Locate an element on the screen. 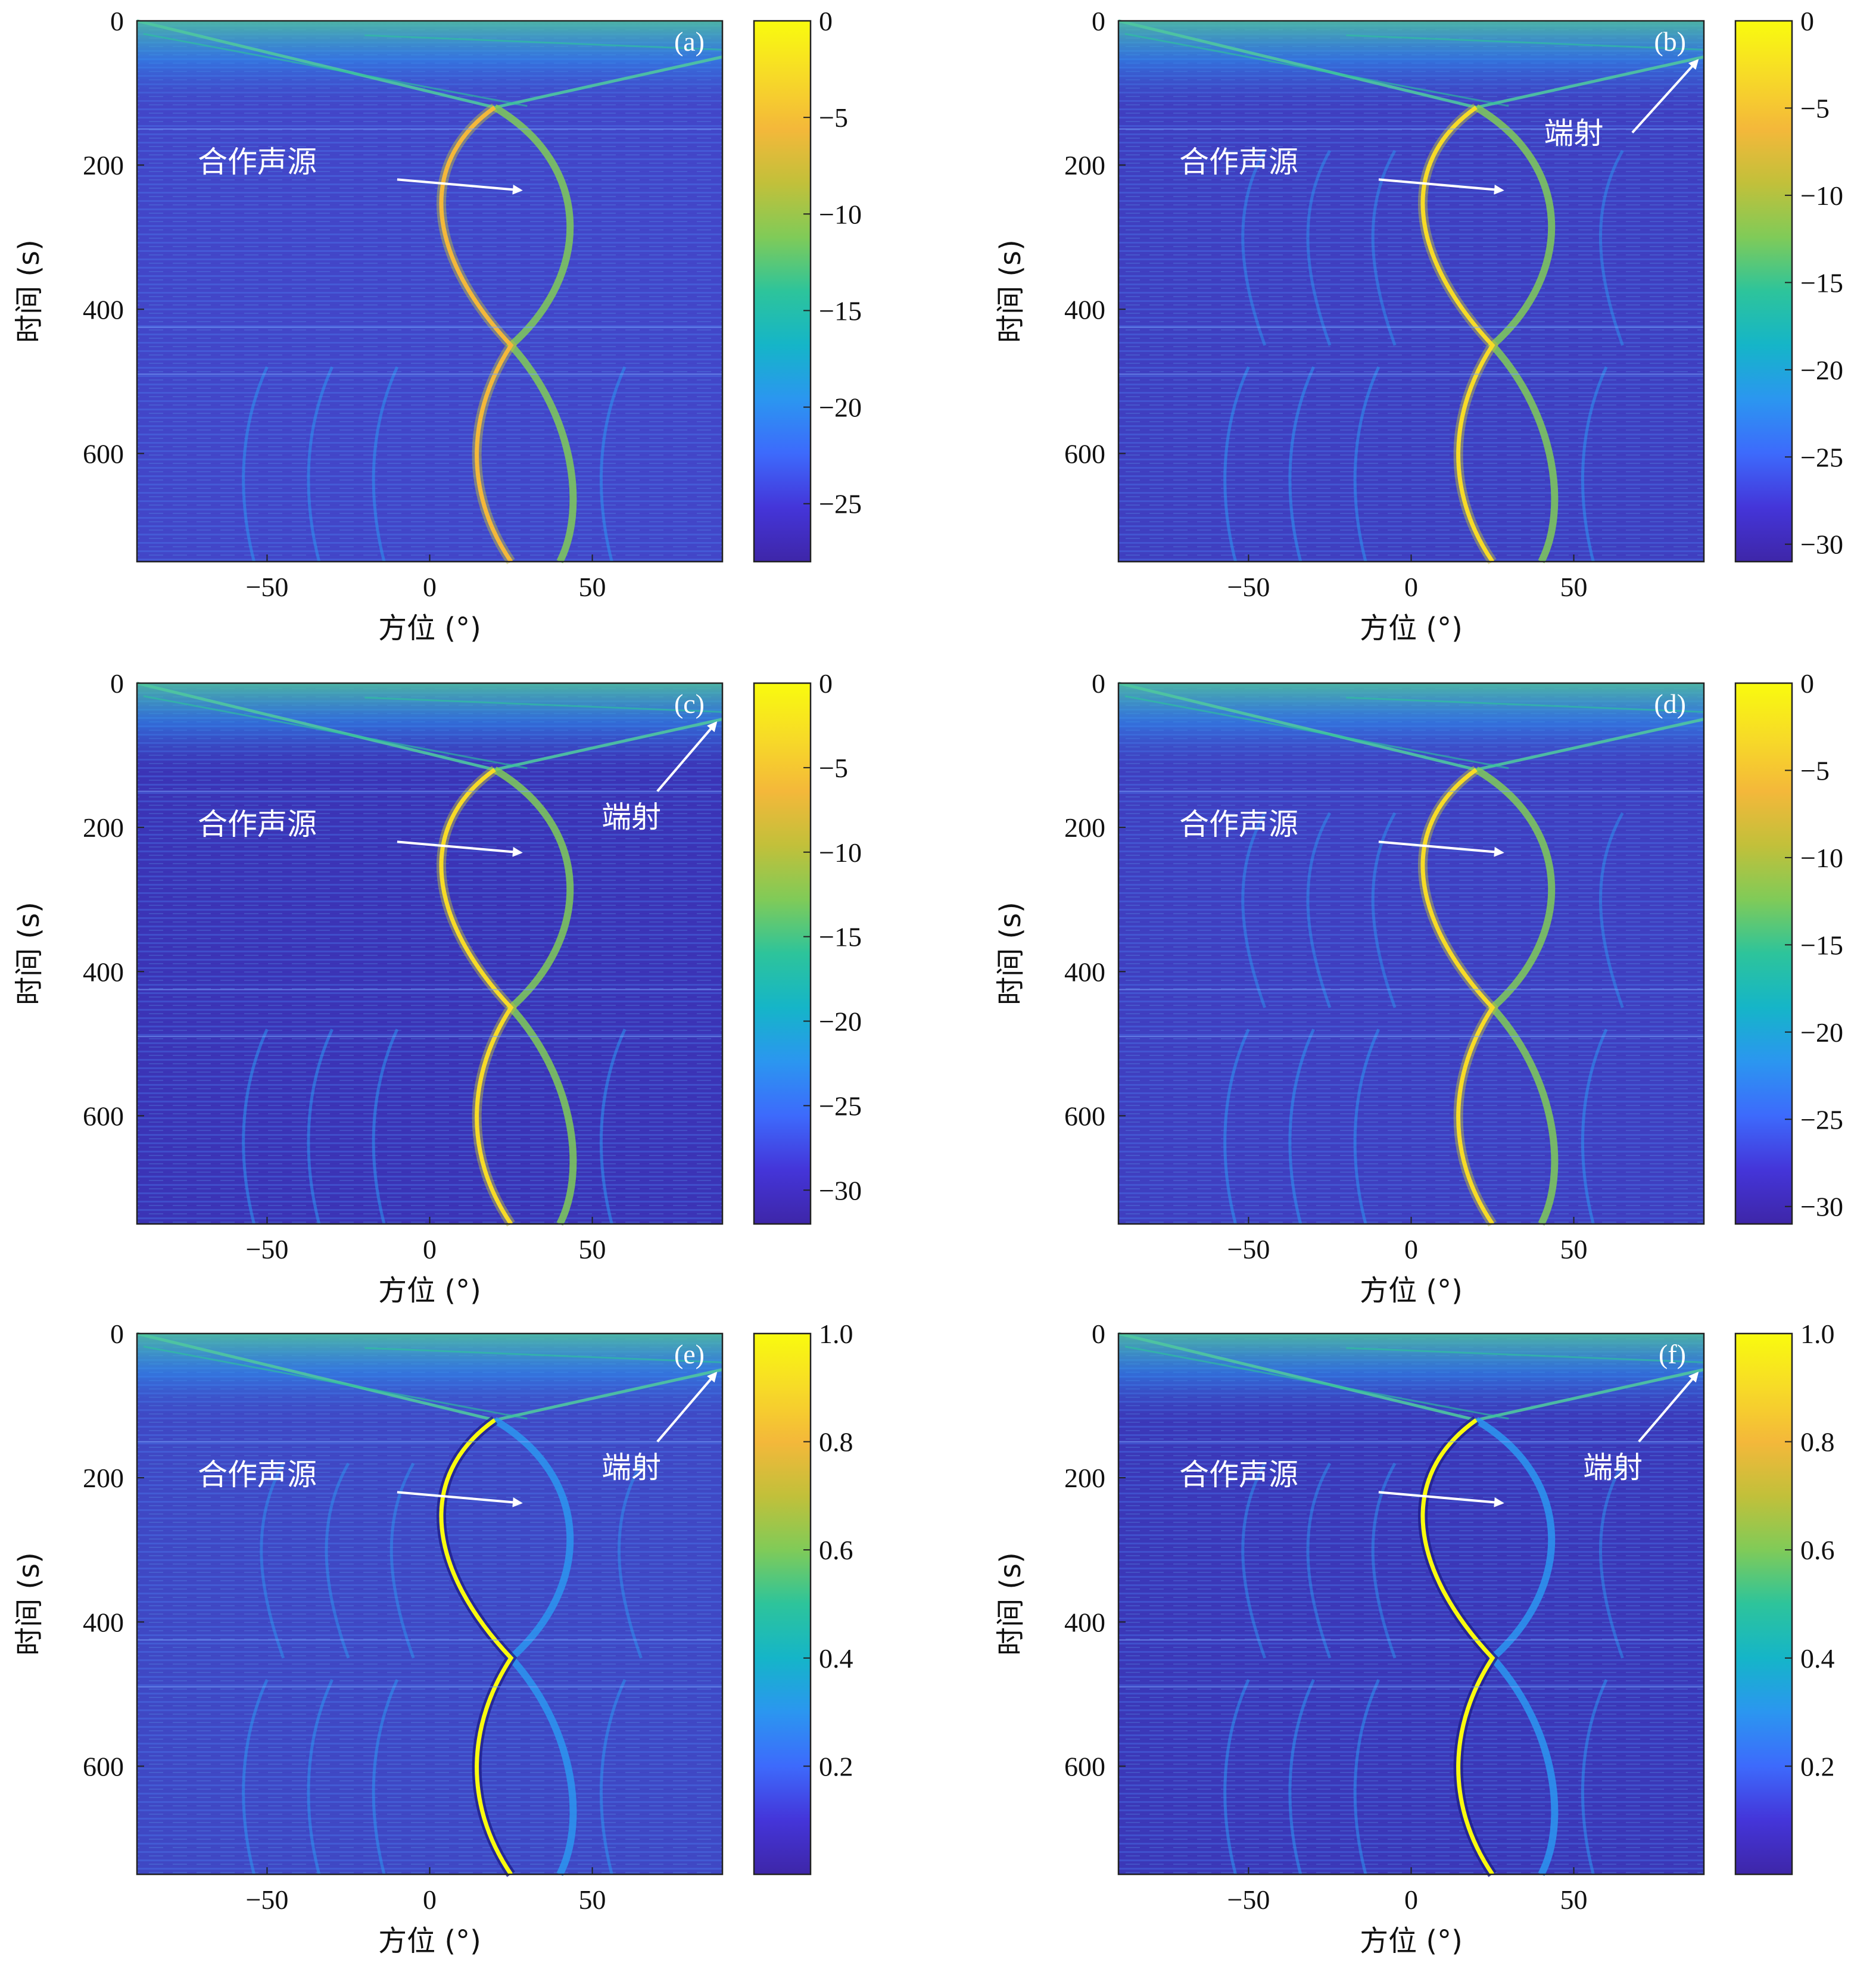 This screenshot has width=1876, height=1975. colorbar-tick-label: 1.0 is located at coordinates (836, 1334).